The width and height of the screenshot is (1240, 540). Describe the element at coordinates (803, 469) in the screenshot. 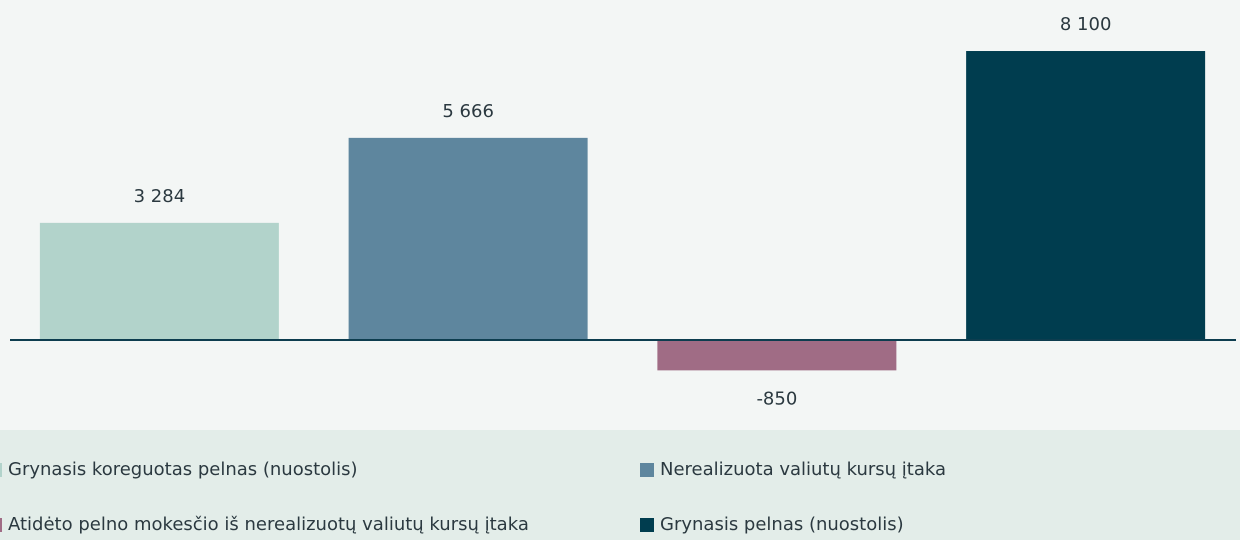

I see `legend-label: Nerealizuota valiutų kursų įtaka` at that location.